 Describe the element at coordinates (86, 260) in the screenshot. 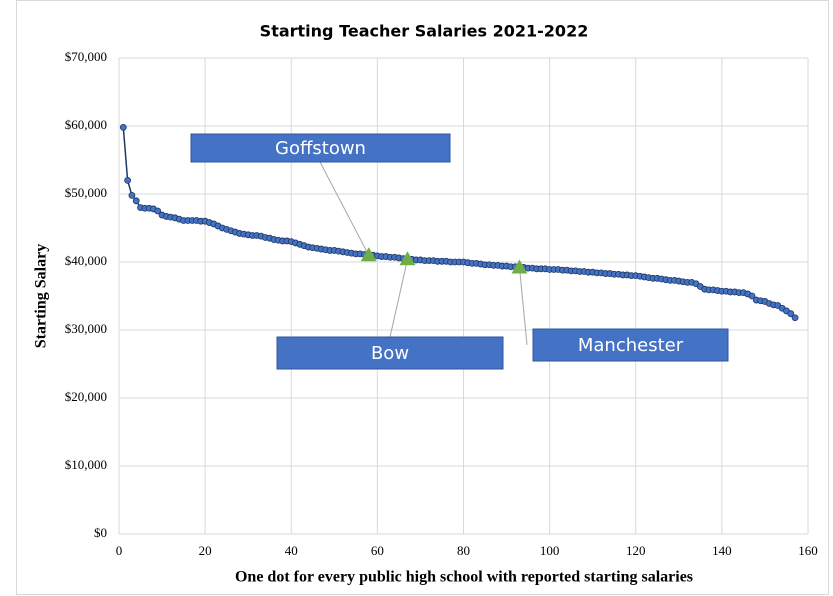

I see `y-tick-label: $40,000` at that location.